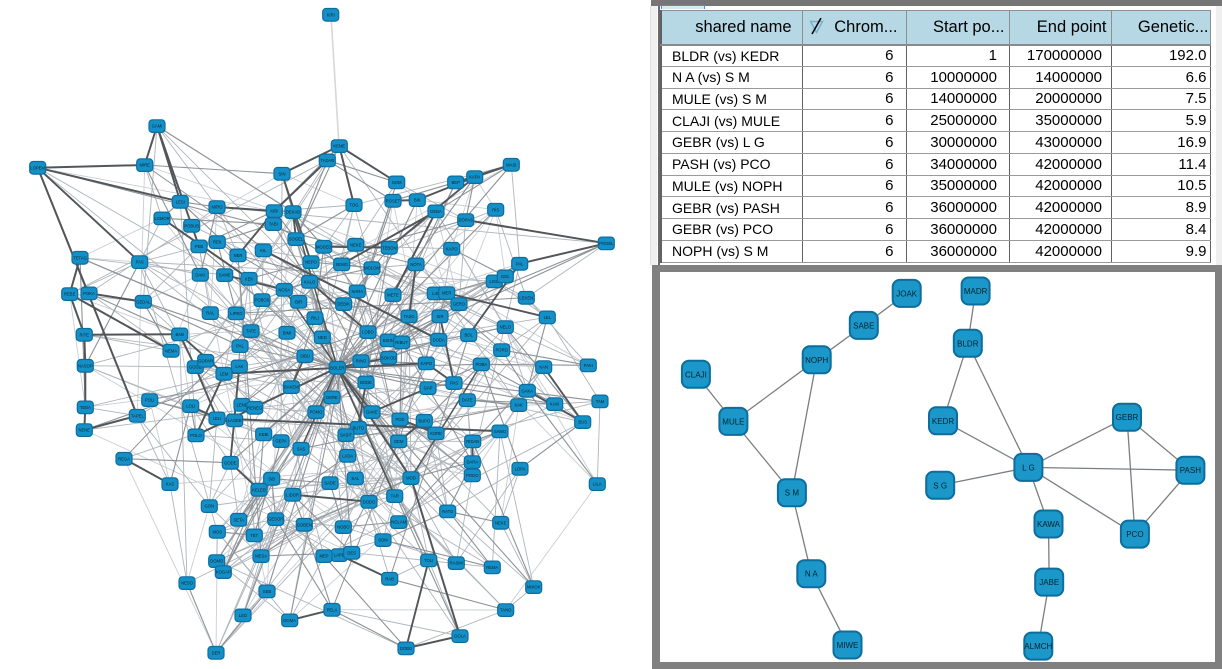  I want to click on svg-text: LADA, so click(347, 455).